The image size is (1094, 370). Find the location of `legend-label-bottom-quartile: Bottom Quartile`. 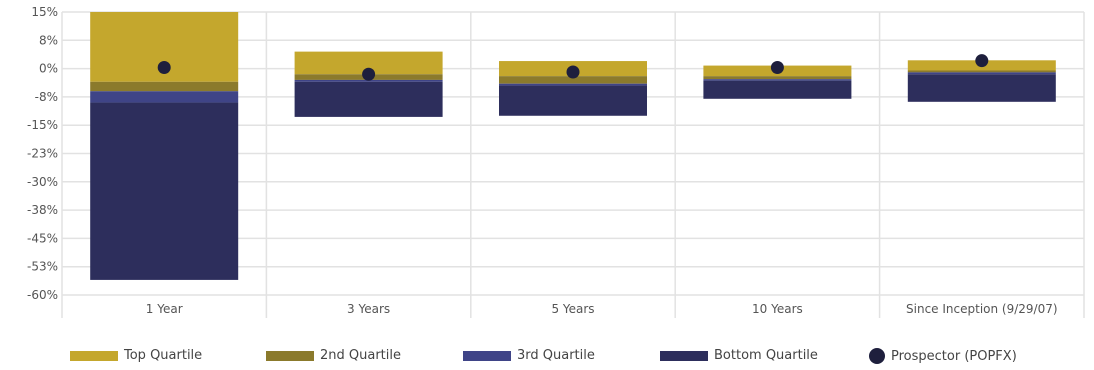

legend-label-bottom-quartile: Bottom Quartile is located at coordinates (766, 355).